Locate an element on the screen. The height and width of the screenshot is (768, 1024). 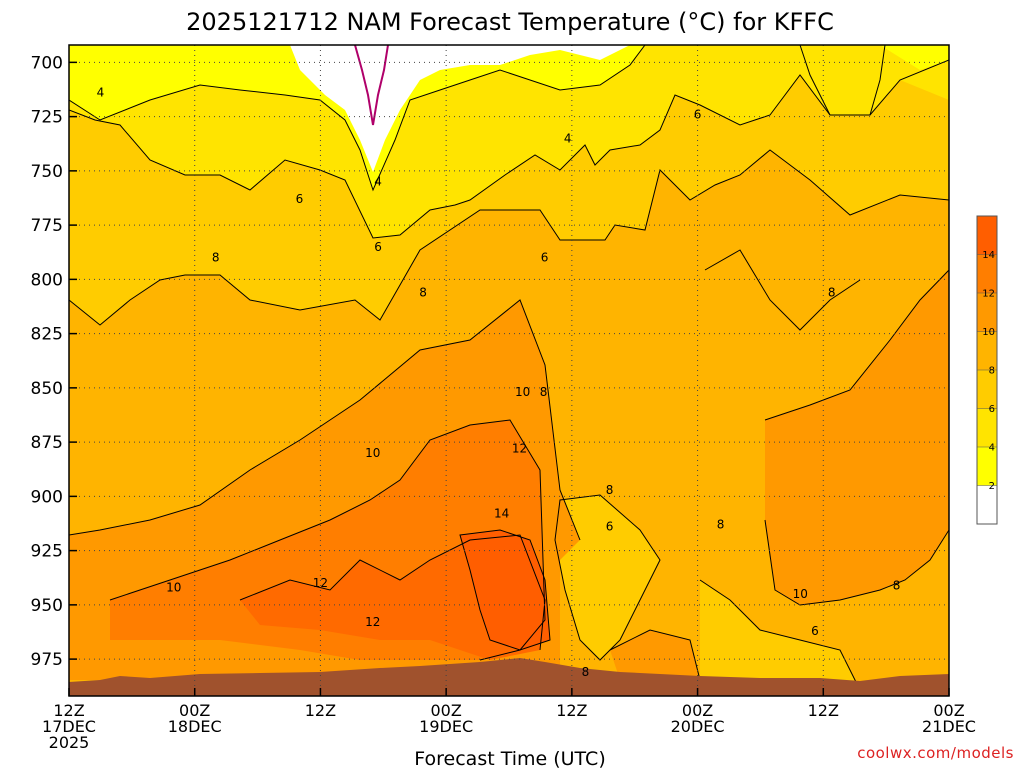
contour-label: 14 is located at coordinates (501, 514).